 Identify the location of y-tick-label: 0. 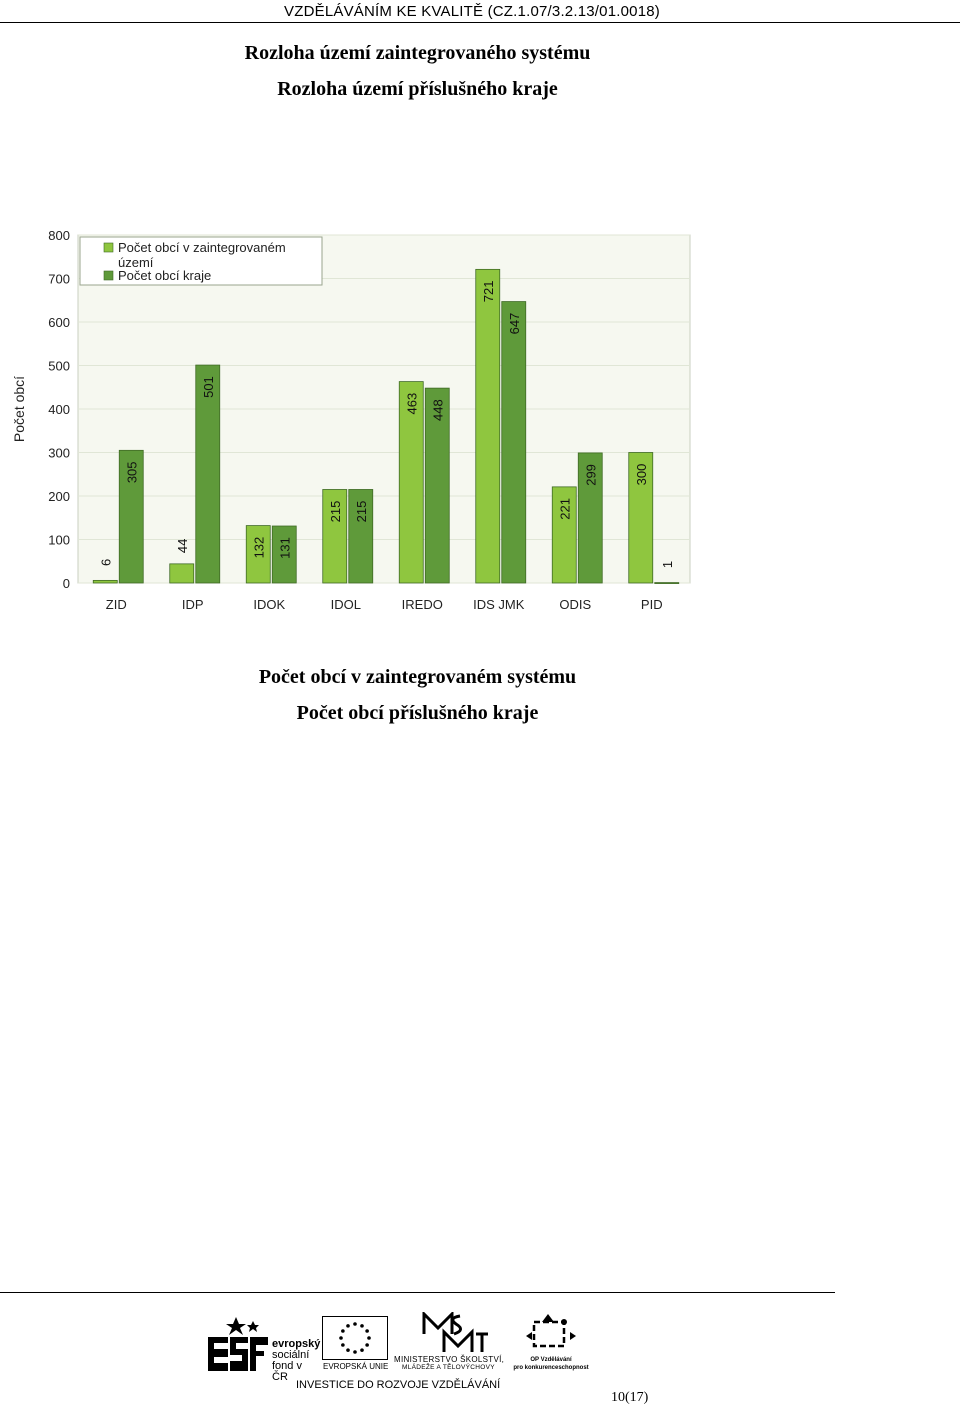
(66, 583).